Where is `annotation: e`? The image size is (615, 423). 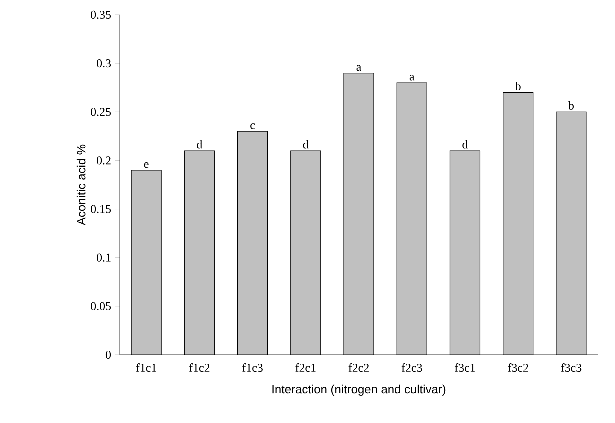 annotation: e is located at coordinates (146, 165).